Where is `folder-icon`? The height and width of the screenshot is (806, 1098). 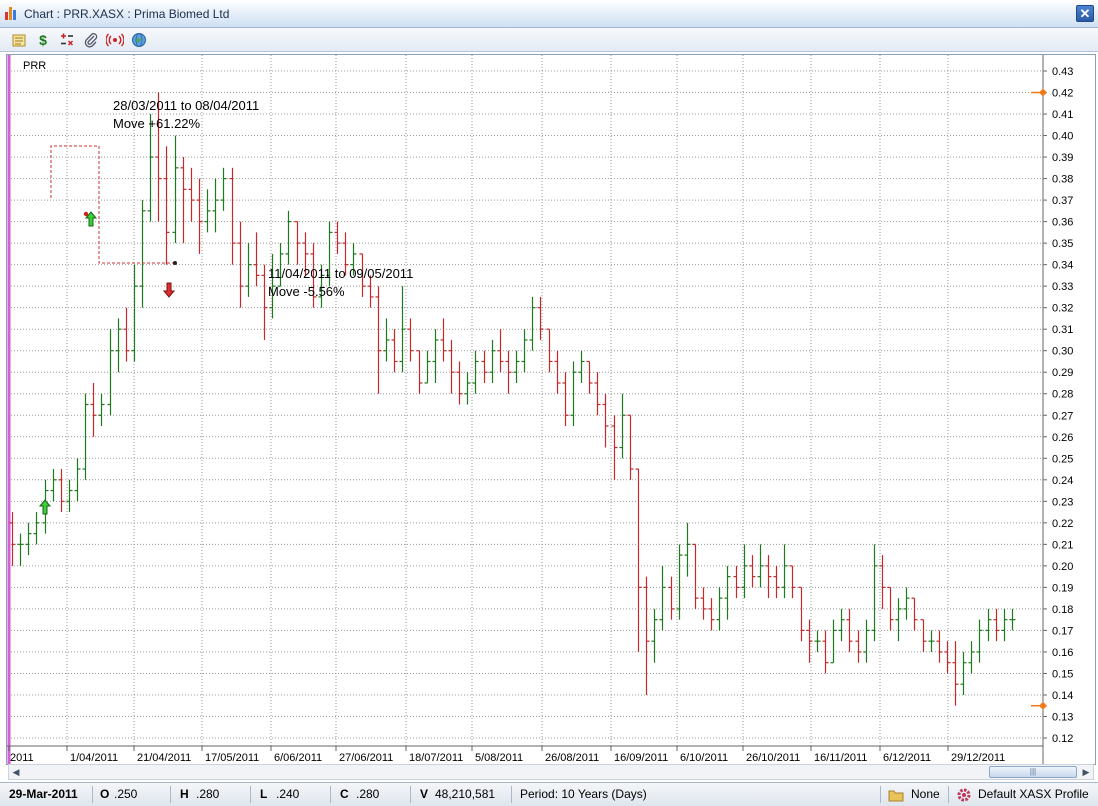 folder-icon is located at coordinates (896, 794).